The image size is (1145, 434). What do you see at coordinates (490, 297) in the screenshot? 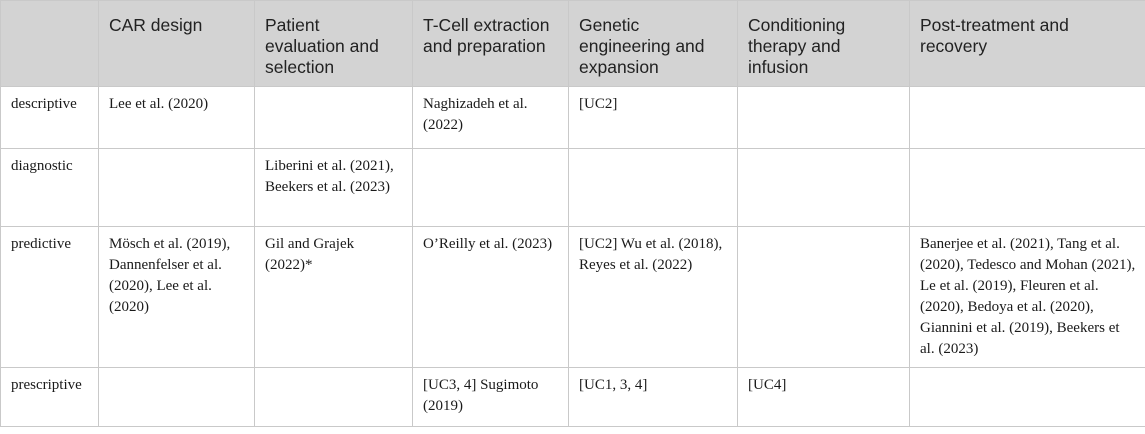
I see `table-cell: O’Reilly et al. (2023)` at bounding box center [490, 297].